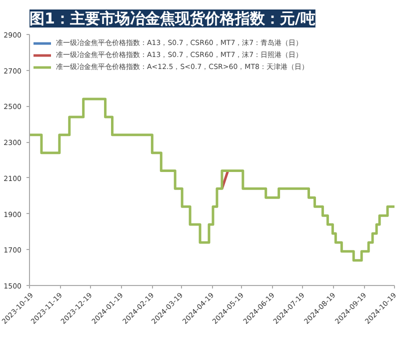 The image size is (419, 345). I want to click on chart-title: 图1：主要市场冶金焦现货价格指数：元/吨, so click(173, 19).